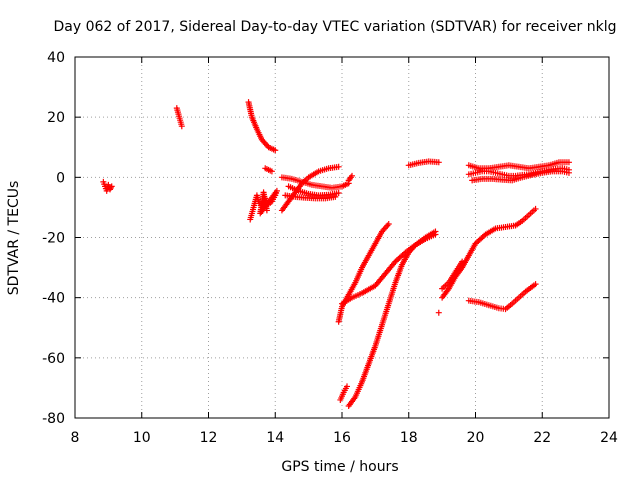 The height and width of the screenshot is (480, 640). Describe the element at coordinates (476, 438) in the screenshot. I see `x-tick-label: 20` at that location.